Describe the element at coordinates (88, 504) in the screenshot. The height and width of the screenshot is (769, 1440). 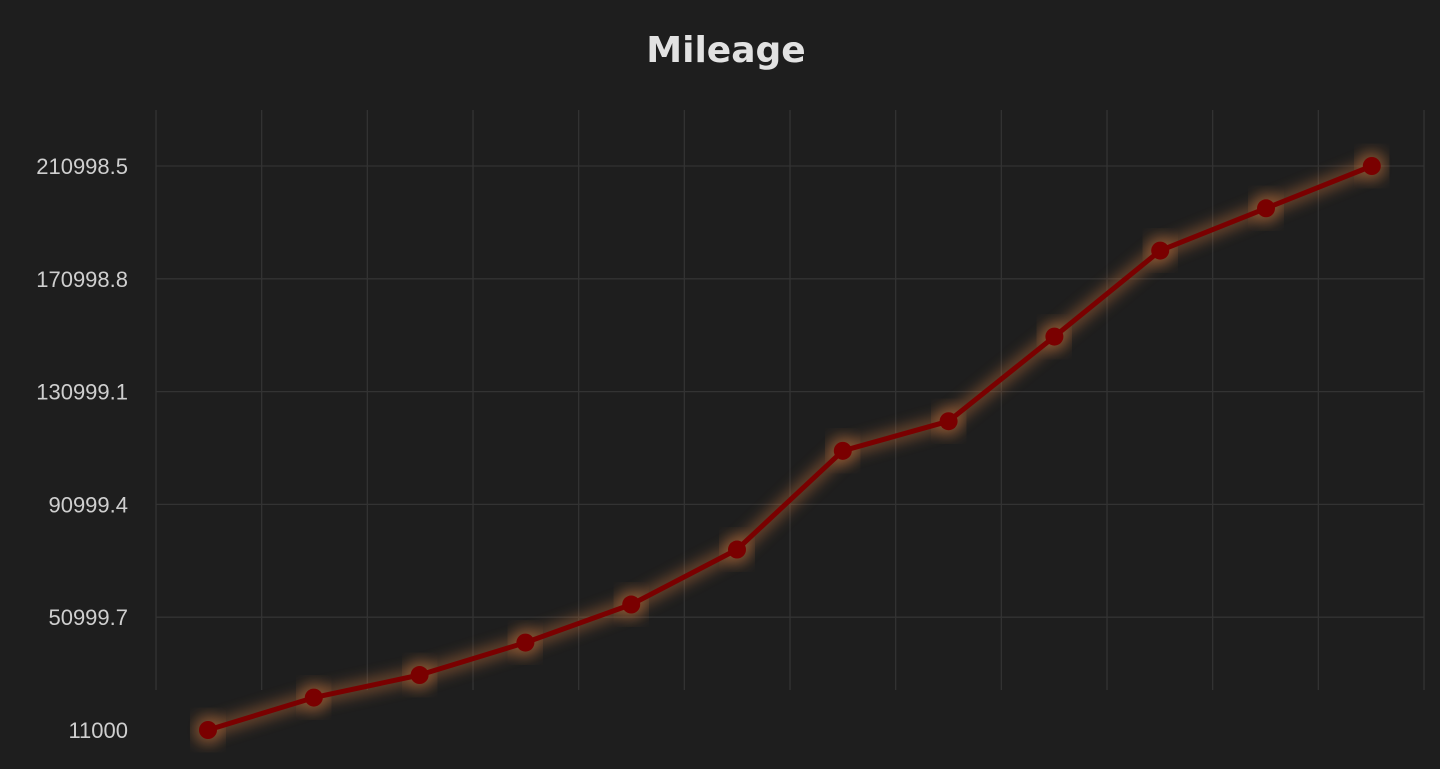
I see `y-tick-label: 90999.4` at that location.